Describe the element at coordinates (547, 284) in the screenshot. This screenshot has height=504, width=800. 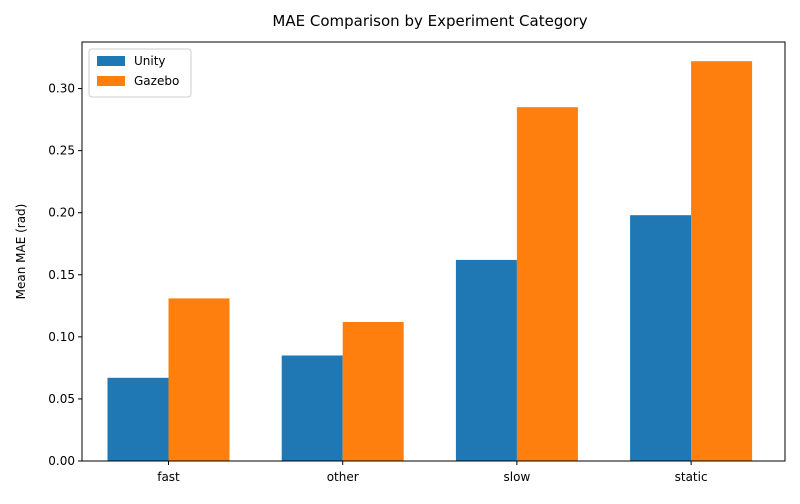
I see `bar-gazebo-slow` at that location.